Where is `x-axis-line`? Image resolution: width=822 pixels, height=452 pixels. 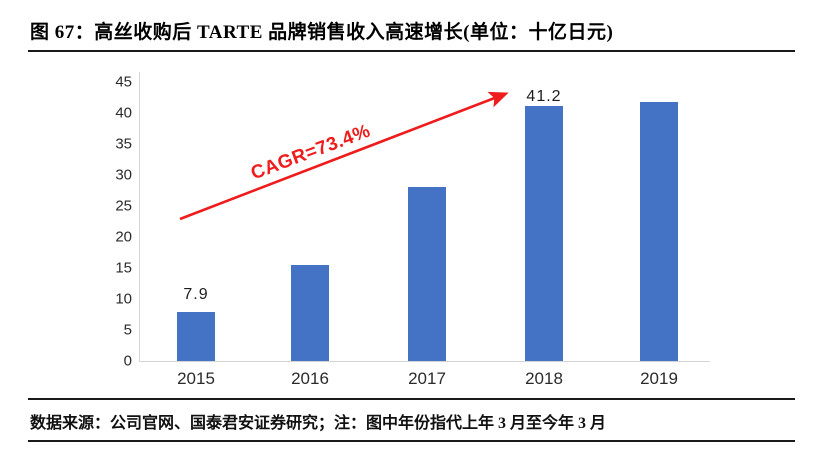 x-axis-line is located at coordinates (425, 361).